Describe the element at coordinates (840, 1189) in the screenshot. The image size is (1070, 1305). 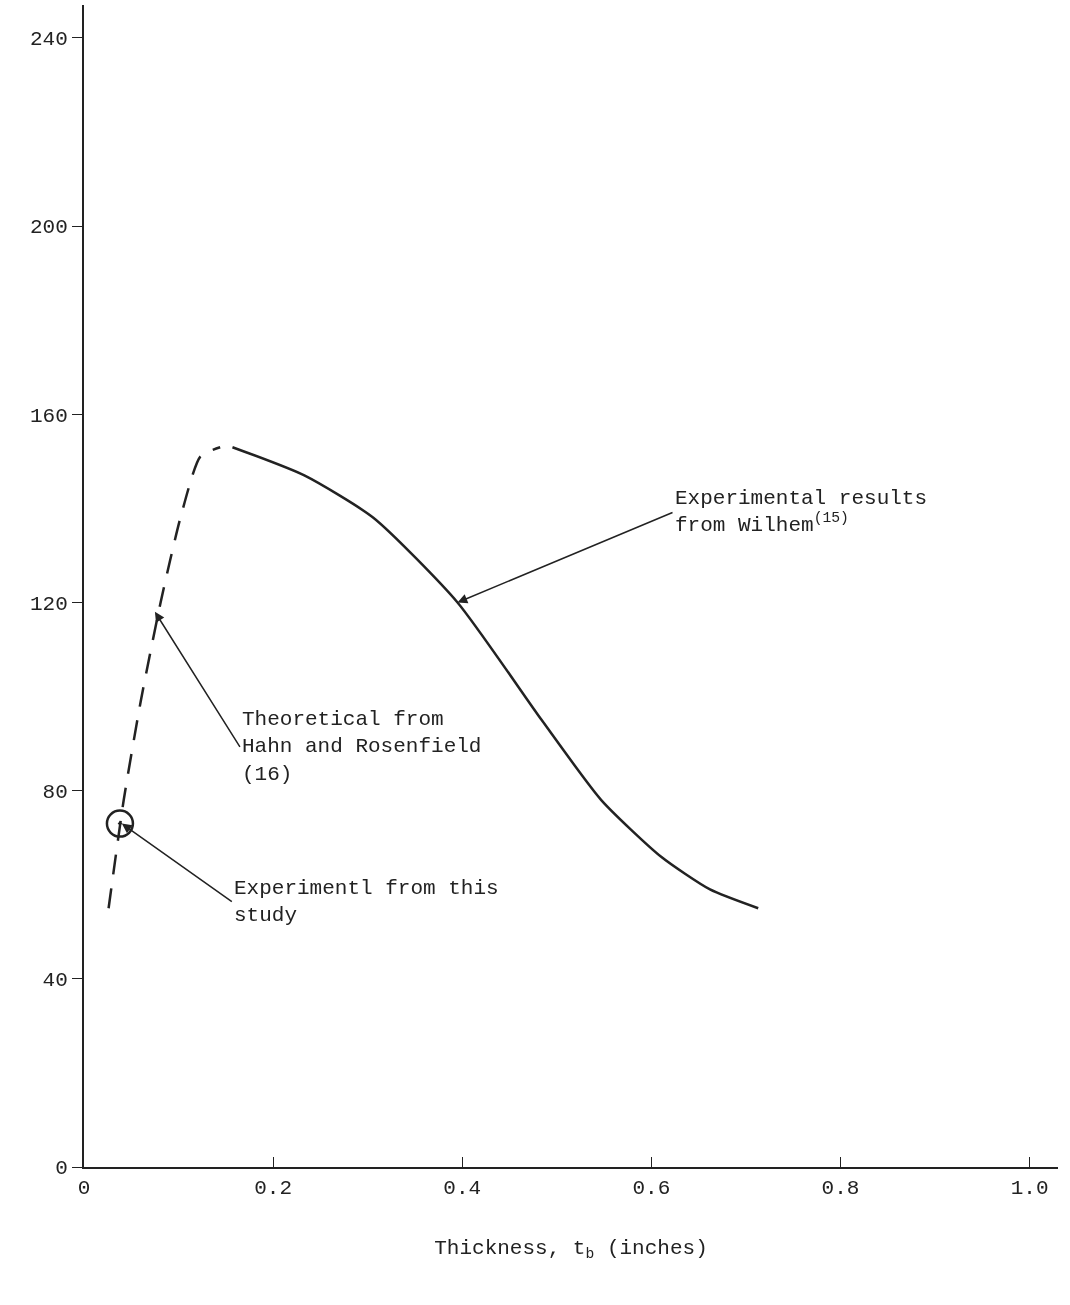
I see `x-tick-label: 0.8` at that location.